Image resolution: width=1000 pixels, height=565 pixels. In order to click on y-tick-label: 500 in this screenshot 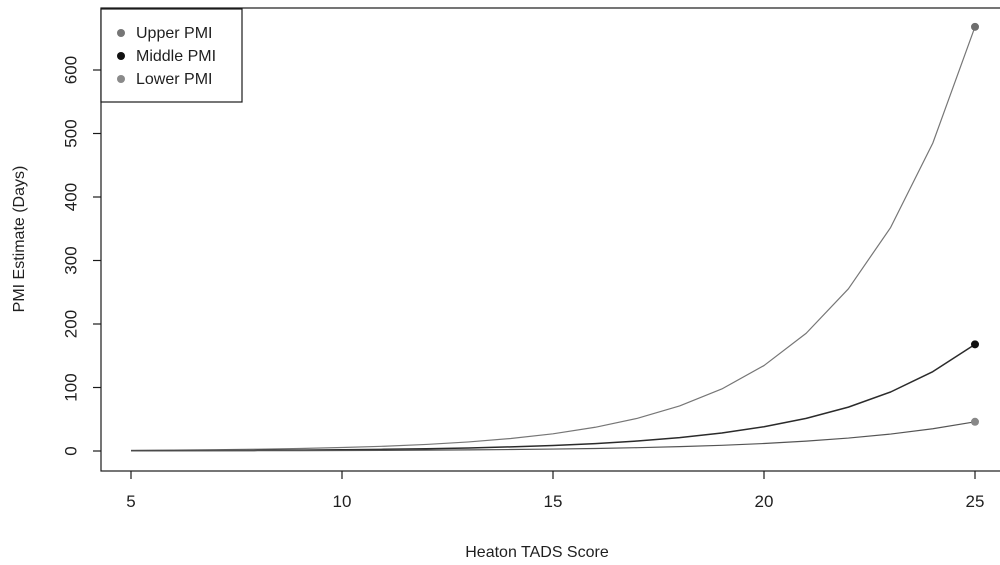, I will do `click(70, 133)`.